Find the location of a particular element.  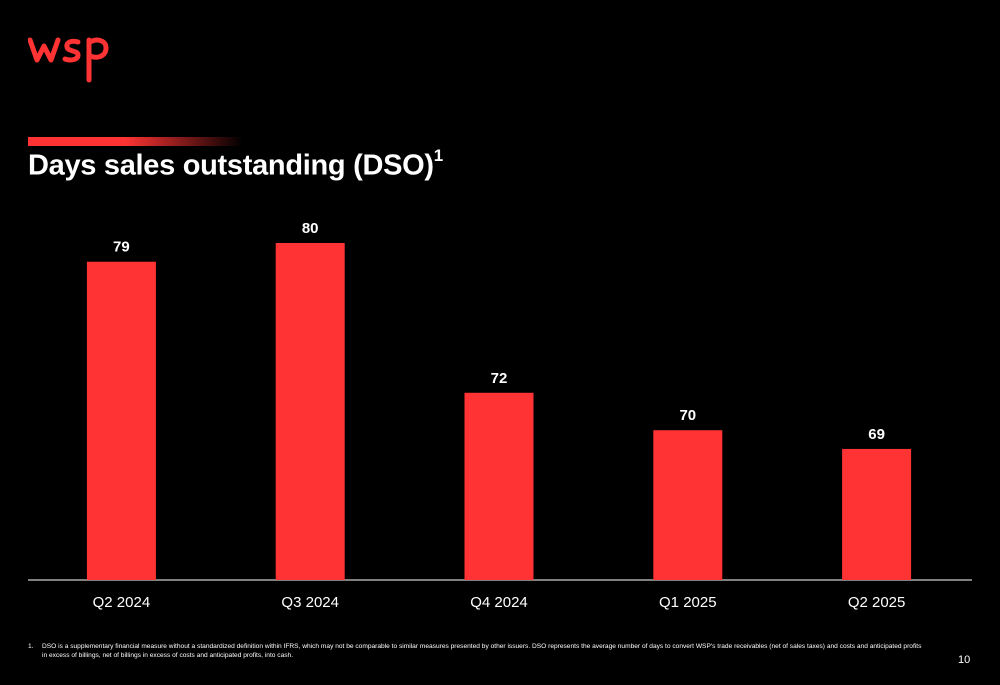

bar-q2-2024 is located at coordinates (121, 420).